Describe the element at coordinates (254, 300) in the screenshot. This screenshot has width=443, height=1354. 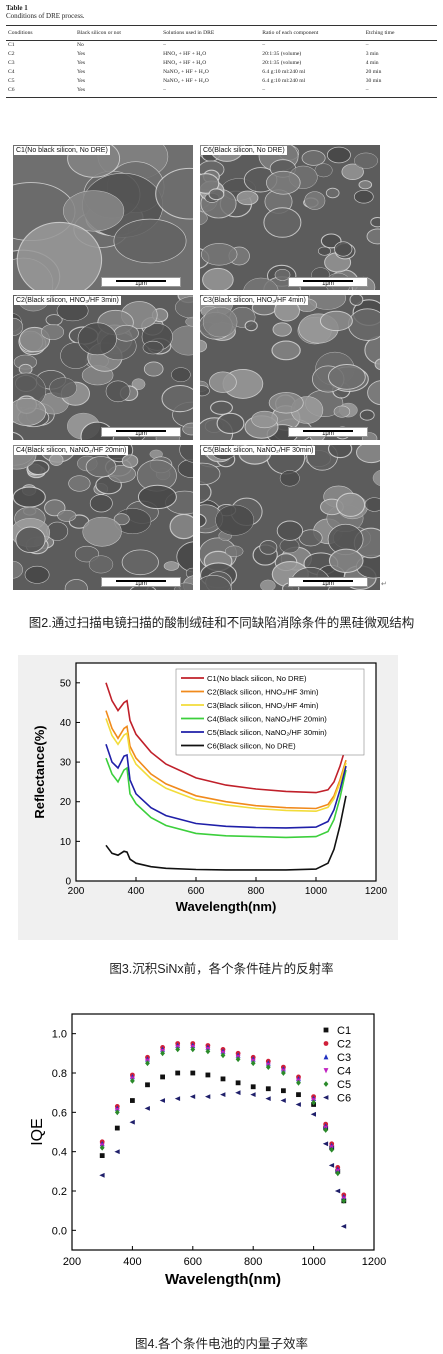
I see `sem-panel-label: C3(Black silicon, HNO₃/HF 4min)` at that location.